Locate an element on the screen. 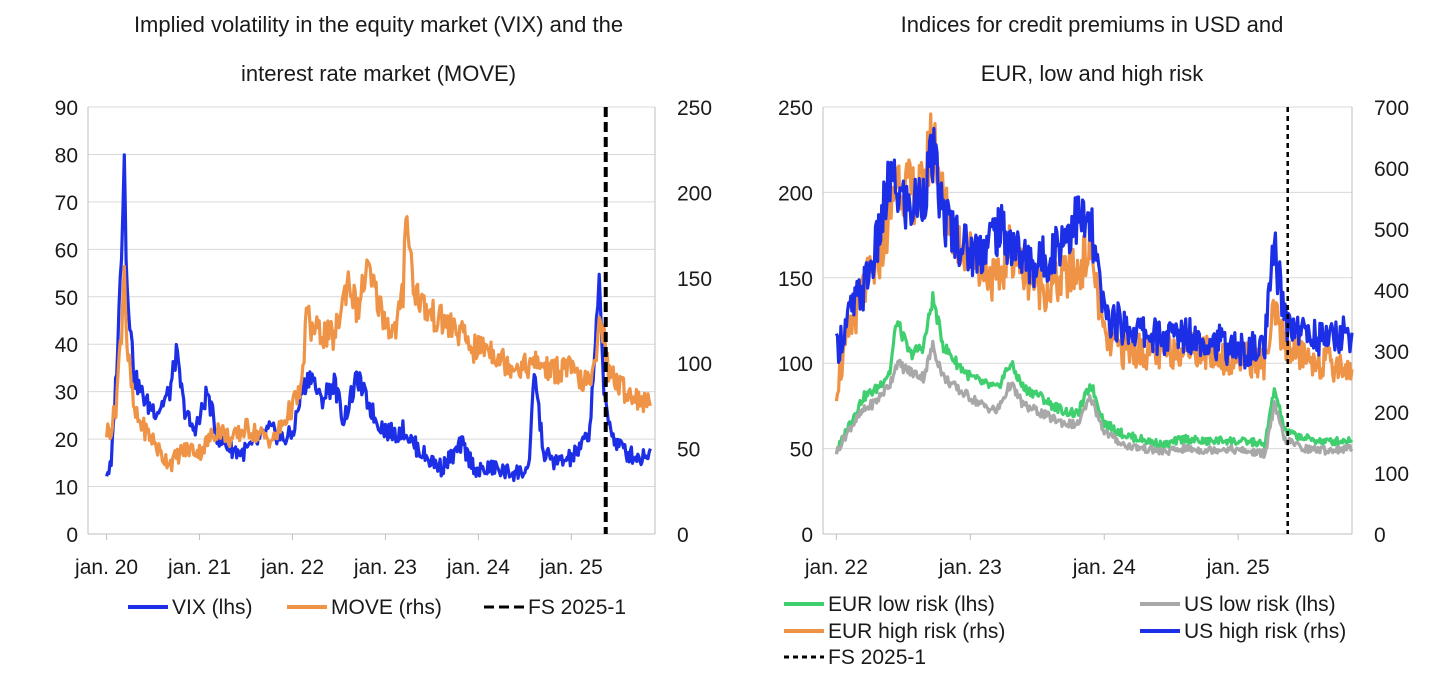 The width and height of the screenshot is (1445, 684). left-chart-y-left-tick: 50 is located at coordinates (66, 298).